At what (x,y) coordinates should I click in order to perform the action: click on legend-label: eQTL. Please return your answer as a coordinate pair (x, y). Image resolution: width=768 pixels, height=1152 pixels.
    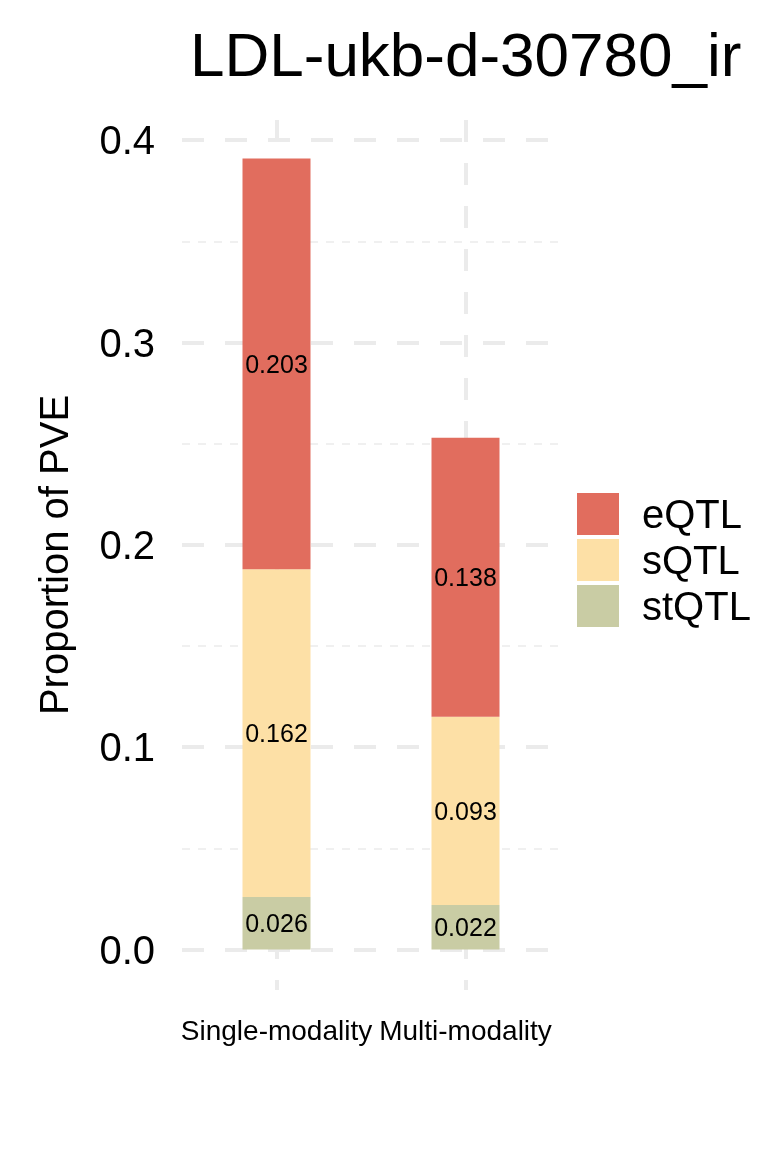
    Looking at the image, I should click on (692, 514).